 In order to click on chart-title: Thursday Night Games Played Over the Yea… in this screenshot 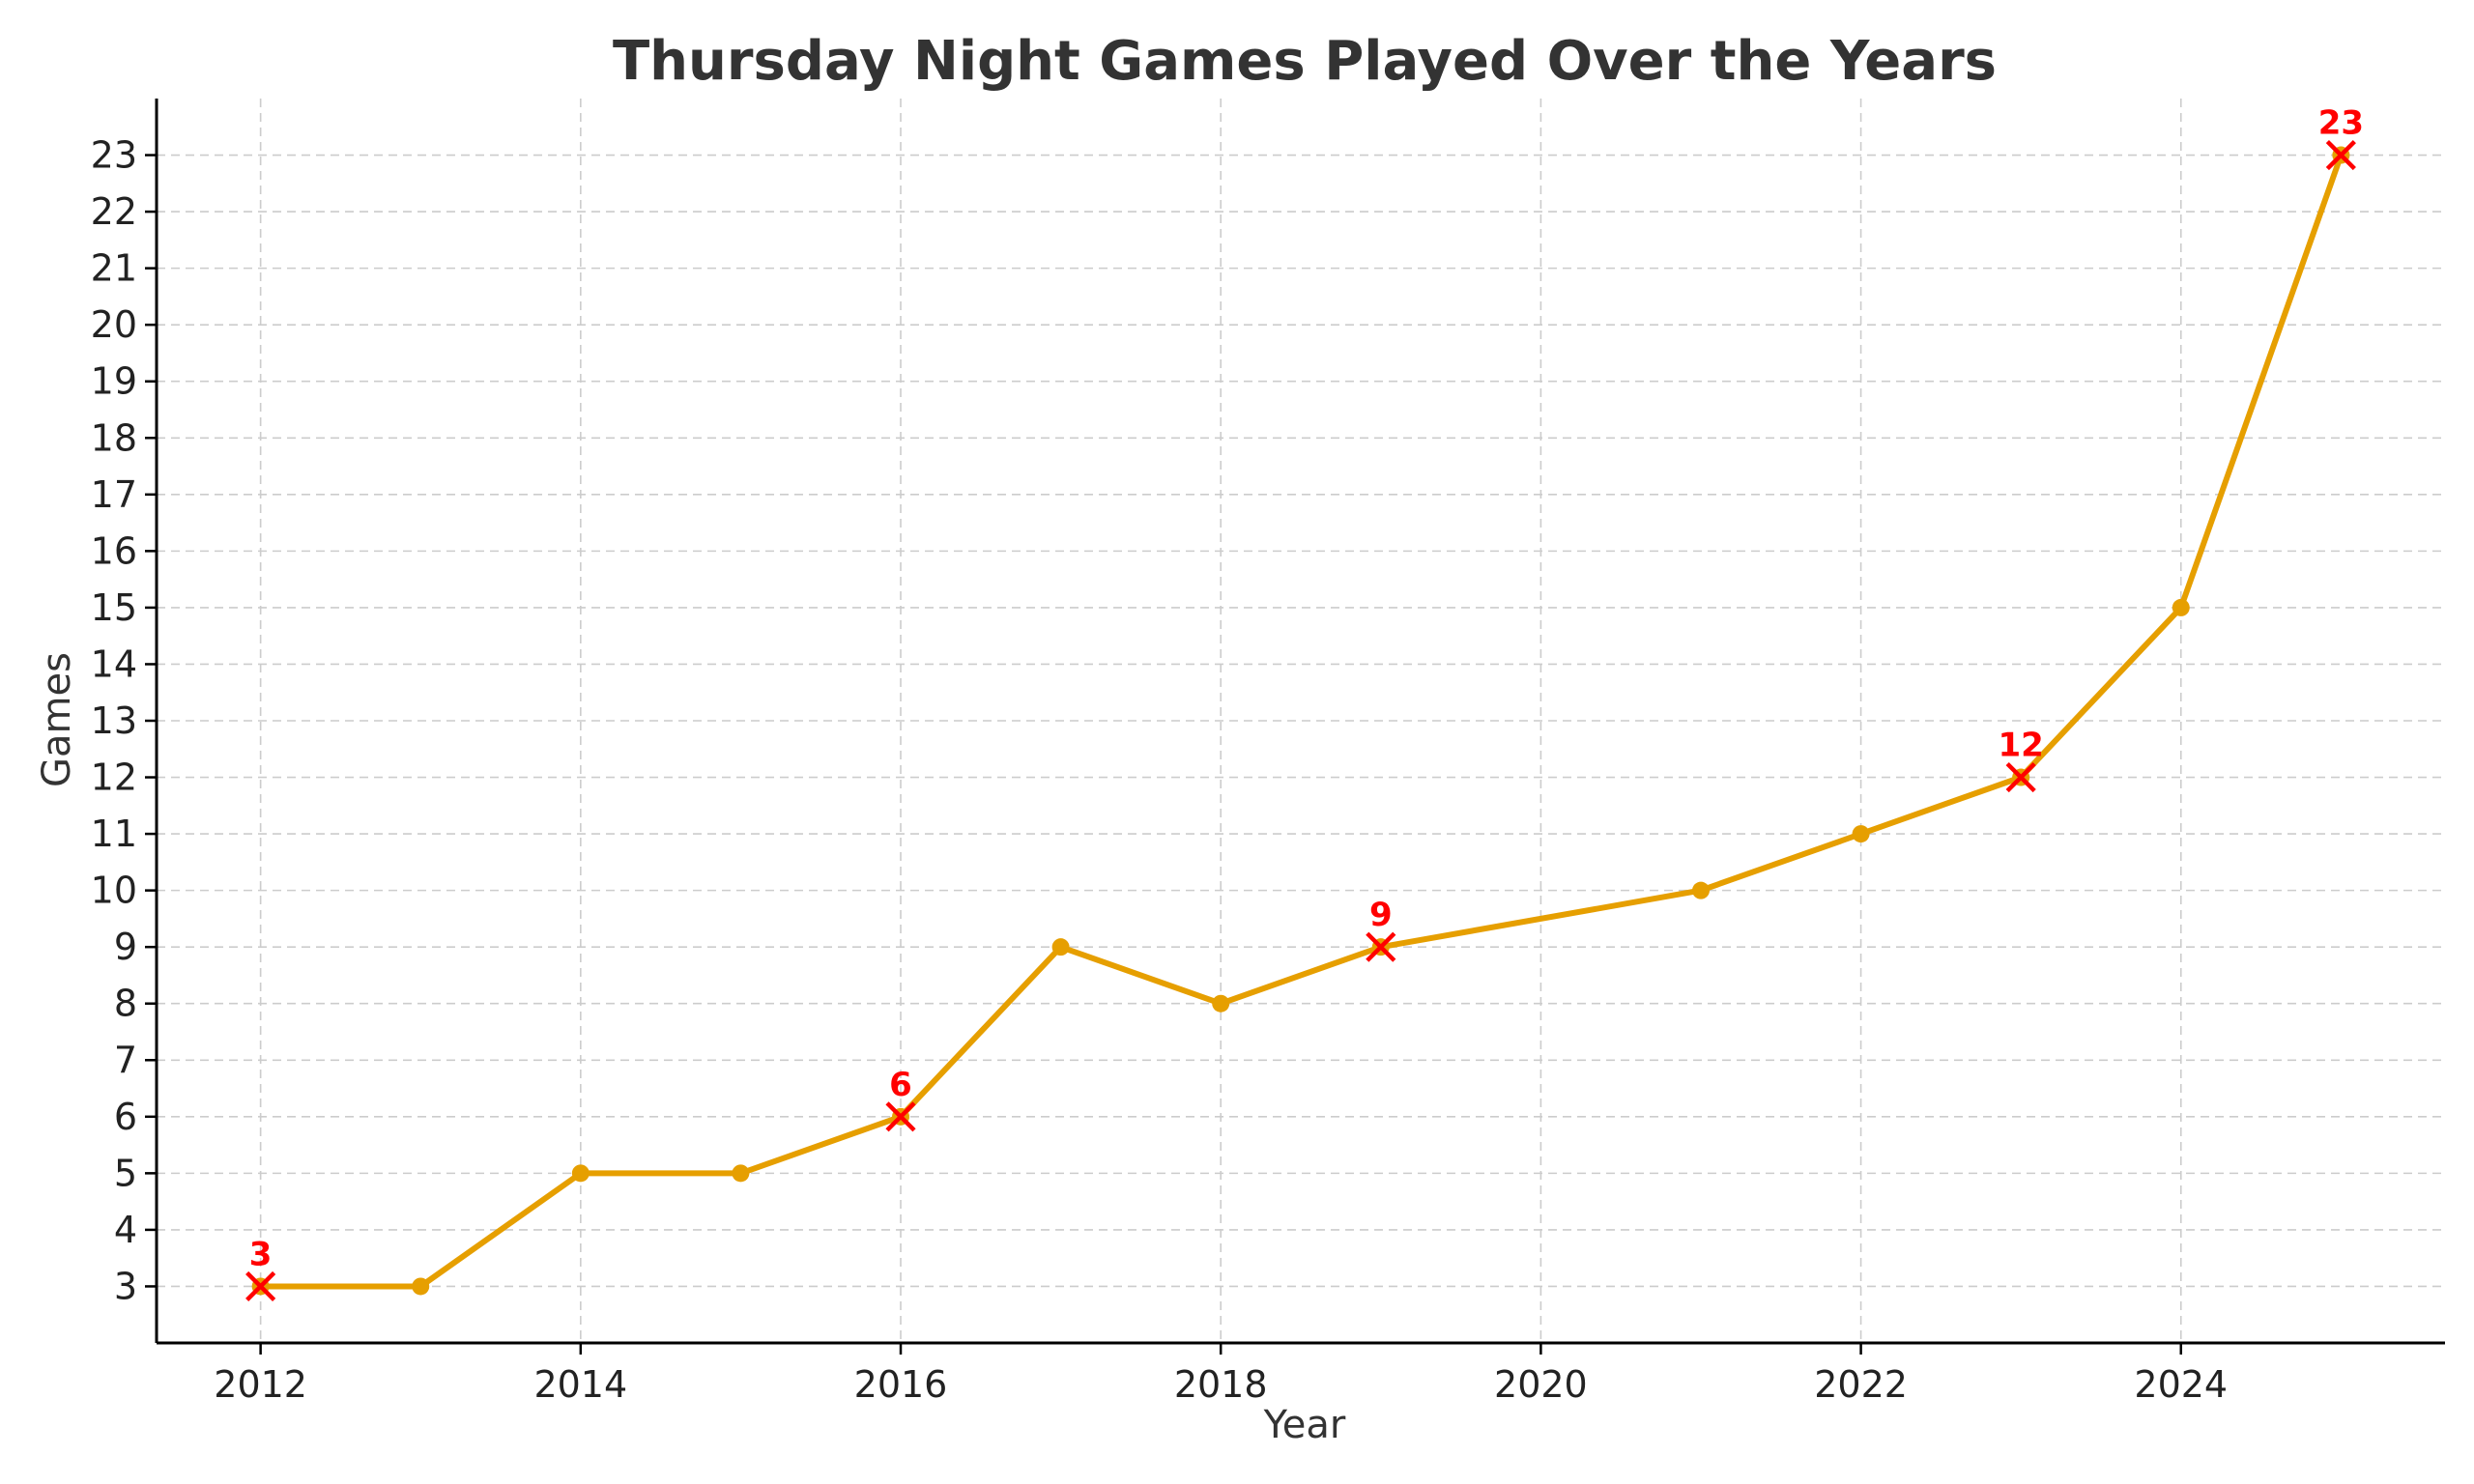, I will do `click(1305, 61)`.